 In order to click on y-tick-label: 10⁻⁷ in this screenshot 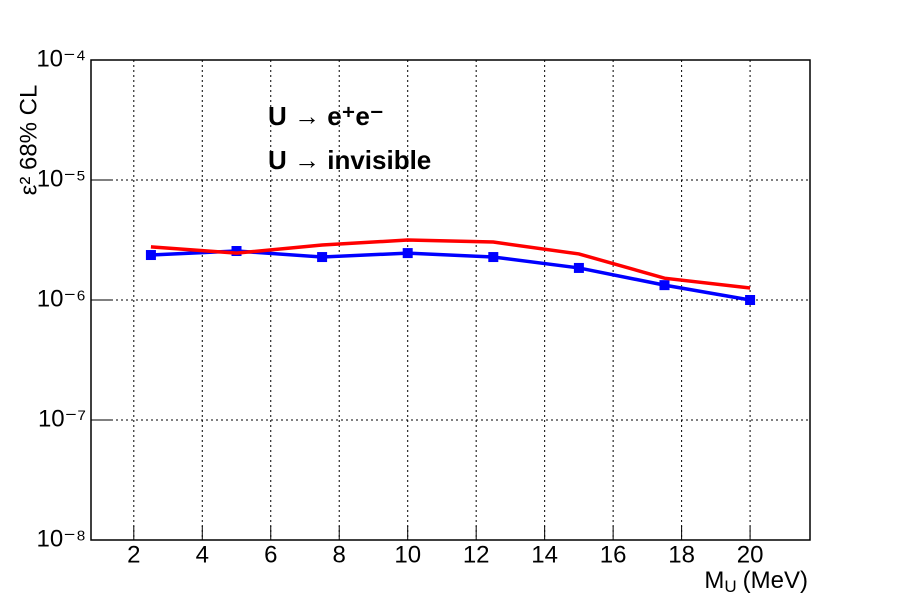, I will do `click(62, 418)`.